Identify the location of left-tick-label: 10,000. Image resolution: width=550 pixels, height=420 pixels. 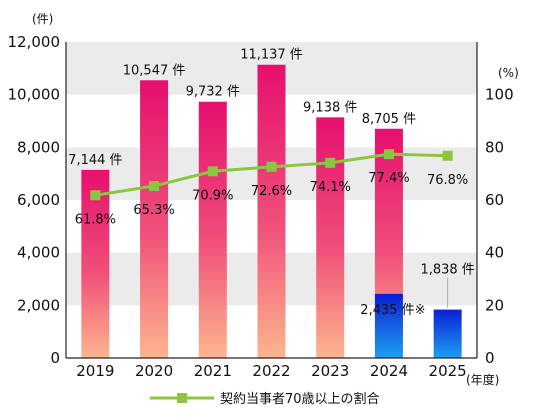
(34, 95).